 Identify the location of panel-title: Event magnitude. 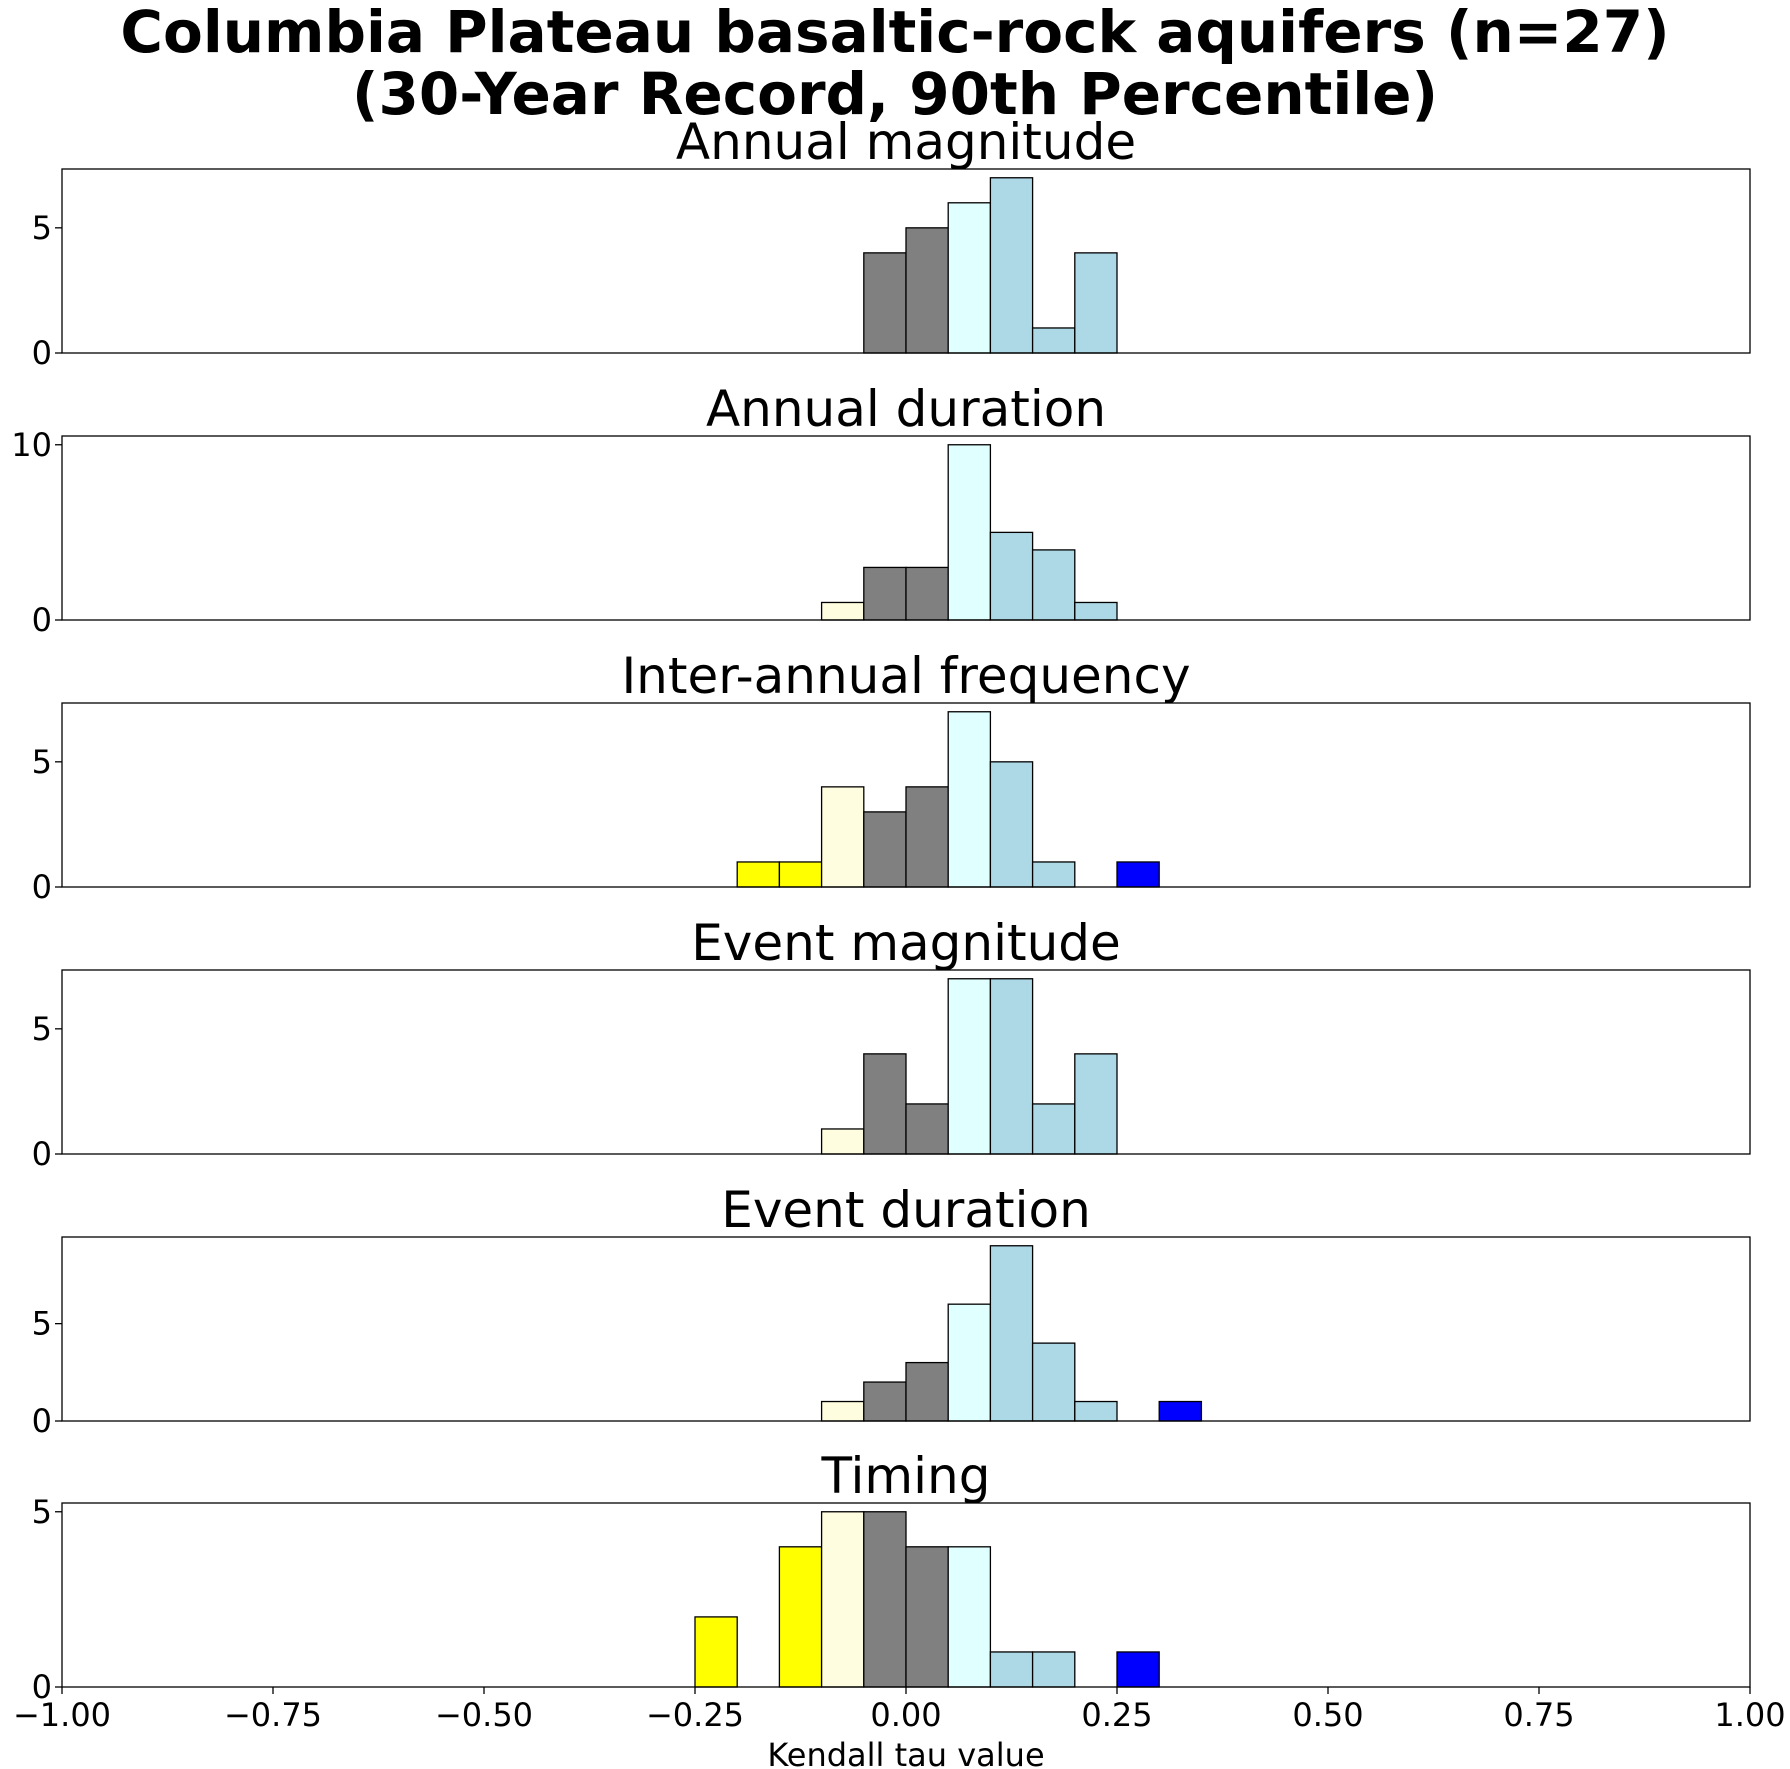
(906, 943).